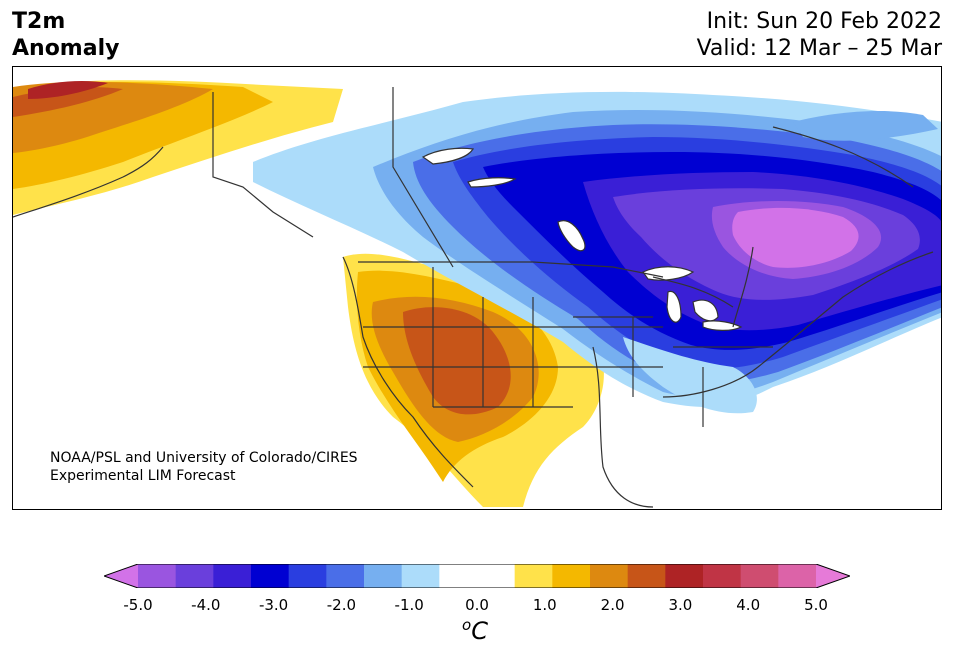 This screenshot has width=953, height=656. What do you see at coordinates (819, 48) in the screenshot?
I see `valid-date: Valid: 12 Mar – 25 Mar` at bounding box center [819, 48].